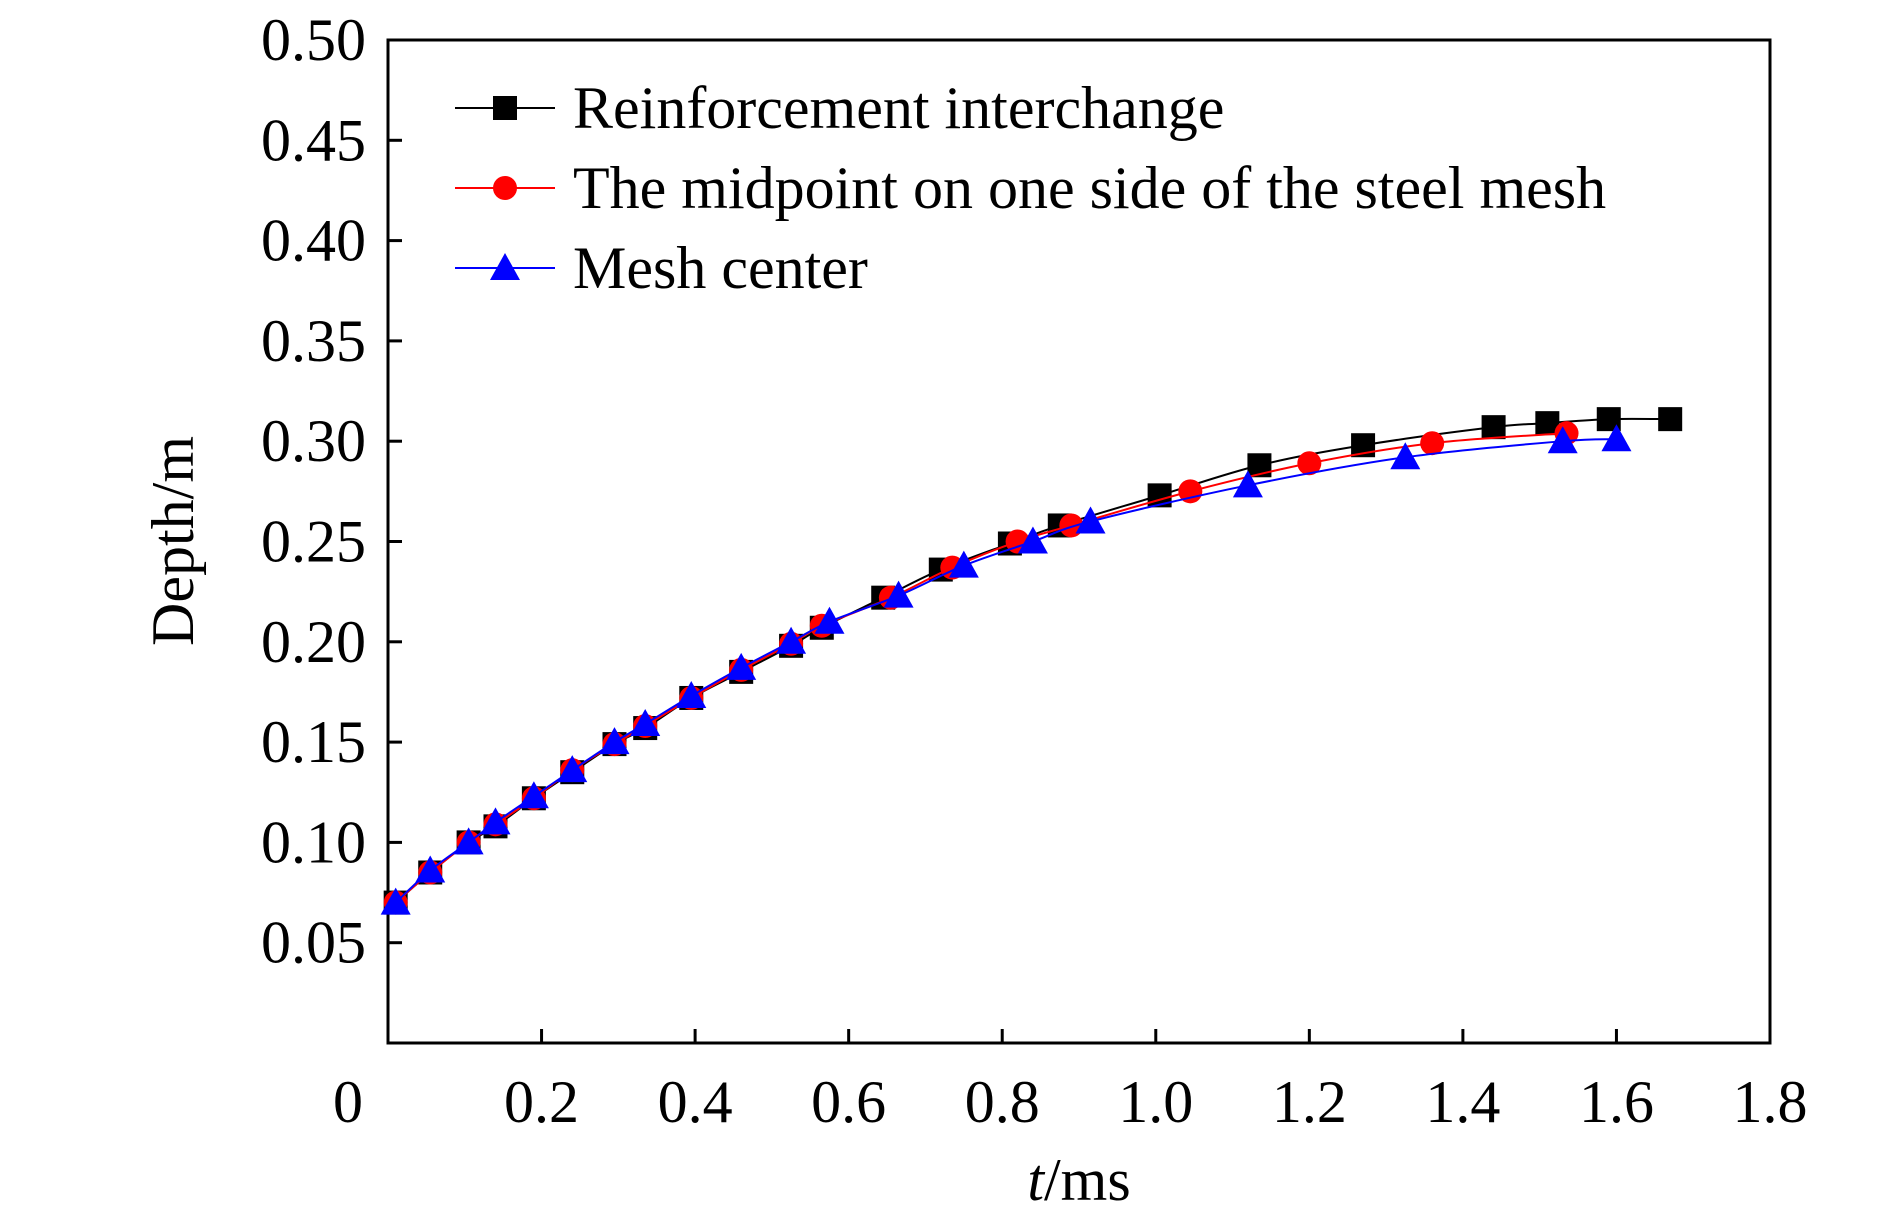  I want to click on x-axis-ticks: 0 0.2 0.4 0.6 0.8 1.0 1.2 1.4 1.6 1.8, so click(1070, 1082).